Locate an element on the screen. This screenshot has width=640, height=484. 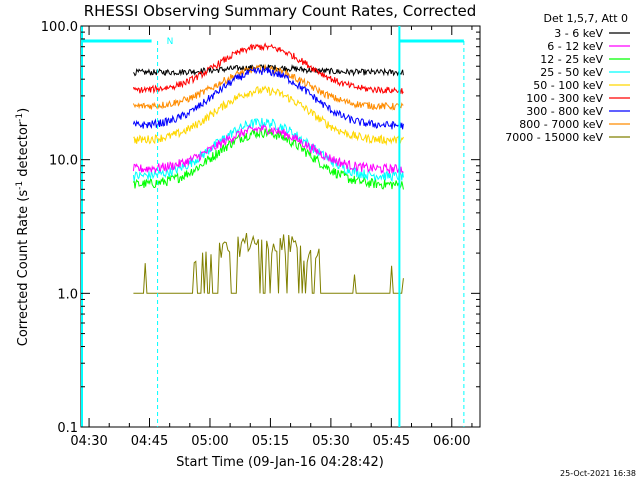
x-tick-label-5: 05:45 is located at coordinates (391, 441).